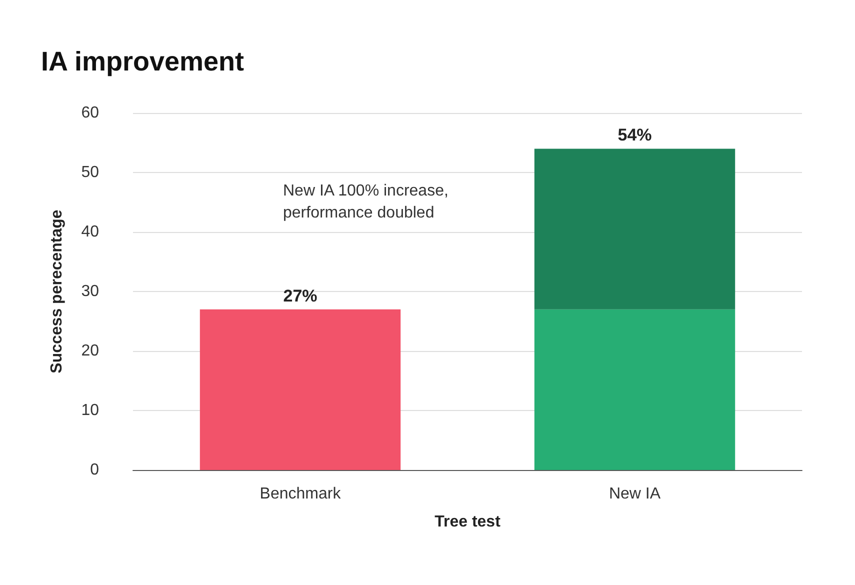 Image resolution: width=855 pixels, height=585 pixels. I want to click on total-label: 27%, so click(300, 296).